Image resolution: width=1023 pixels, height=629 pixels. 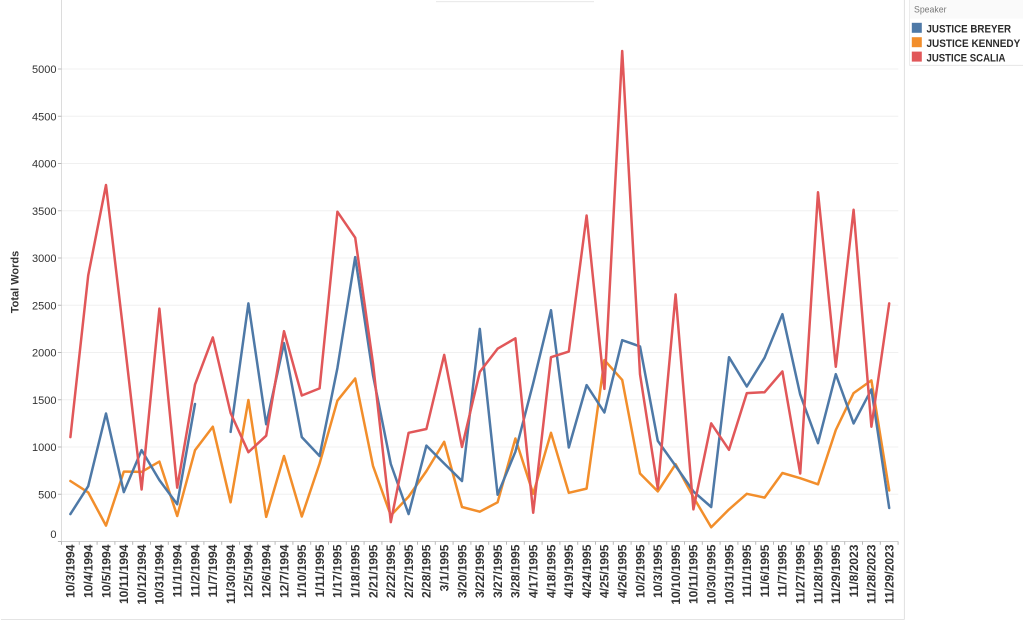 I want to click on svg-text: 1500, so click(x=44, y=401).